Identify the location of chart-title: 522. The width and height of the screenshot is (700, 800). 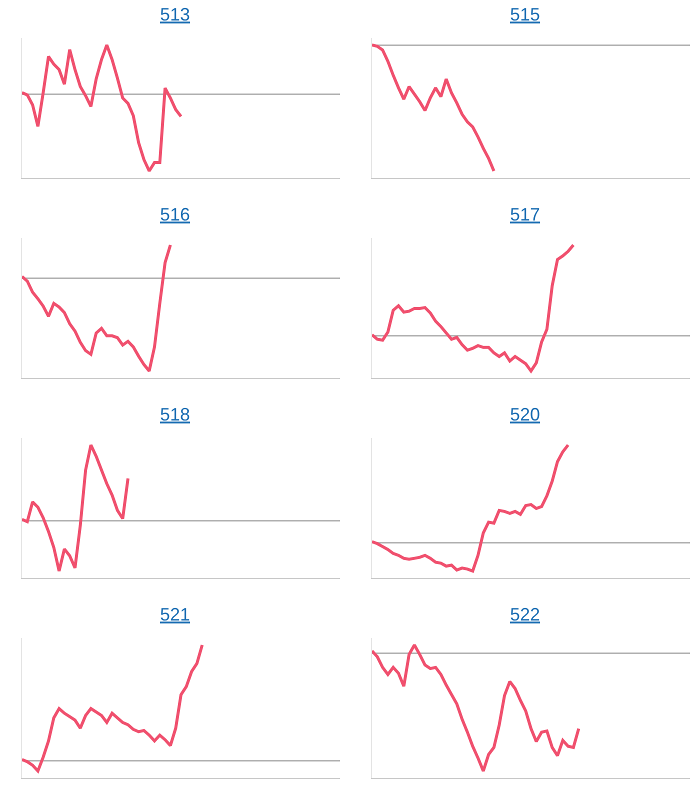
(525, 614).